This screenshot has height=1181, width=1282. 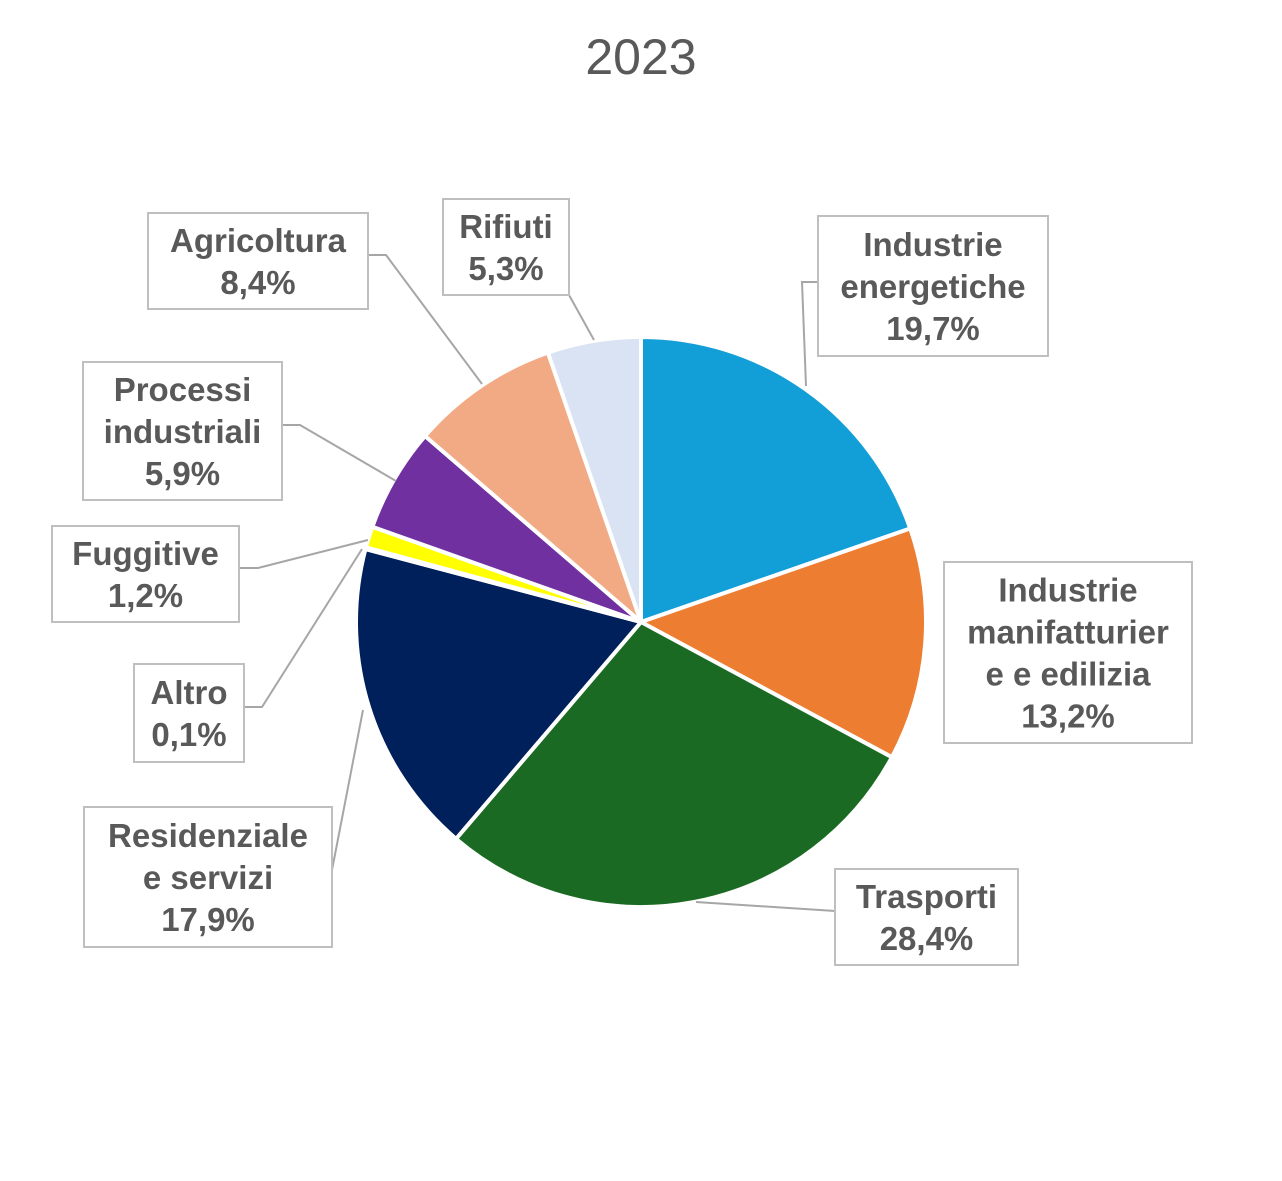 I want to click on slice-category-label: industriali, so click(x=183, y=431).